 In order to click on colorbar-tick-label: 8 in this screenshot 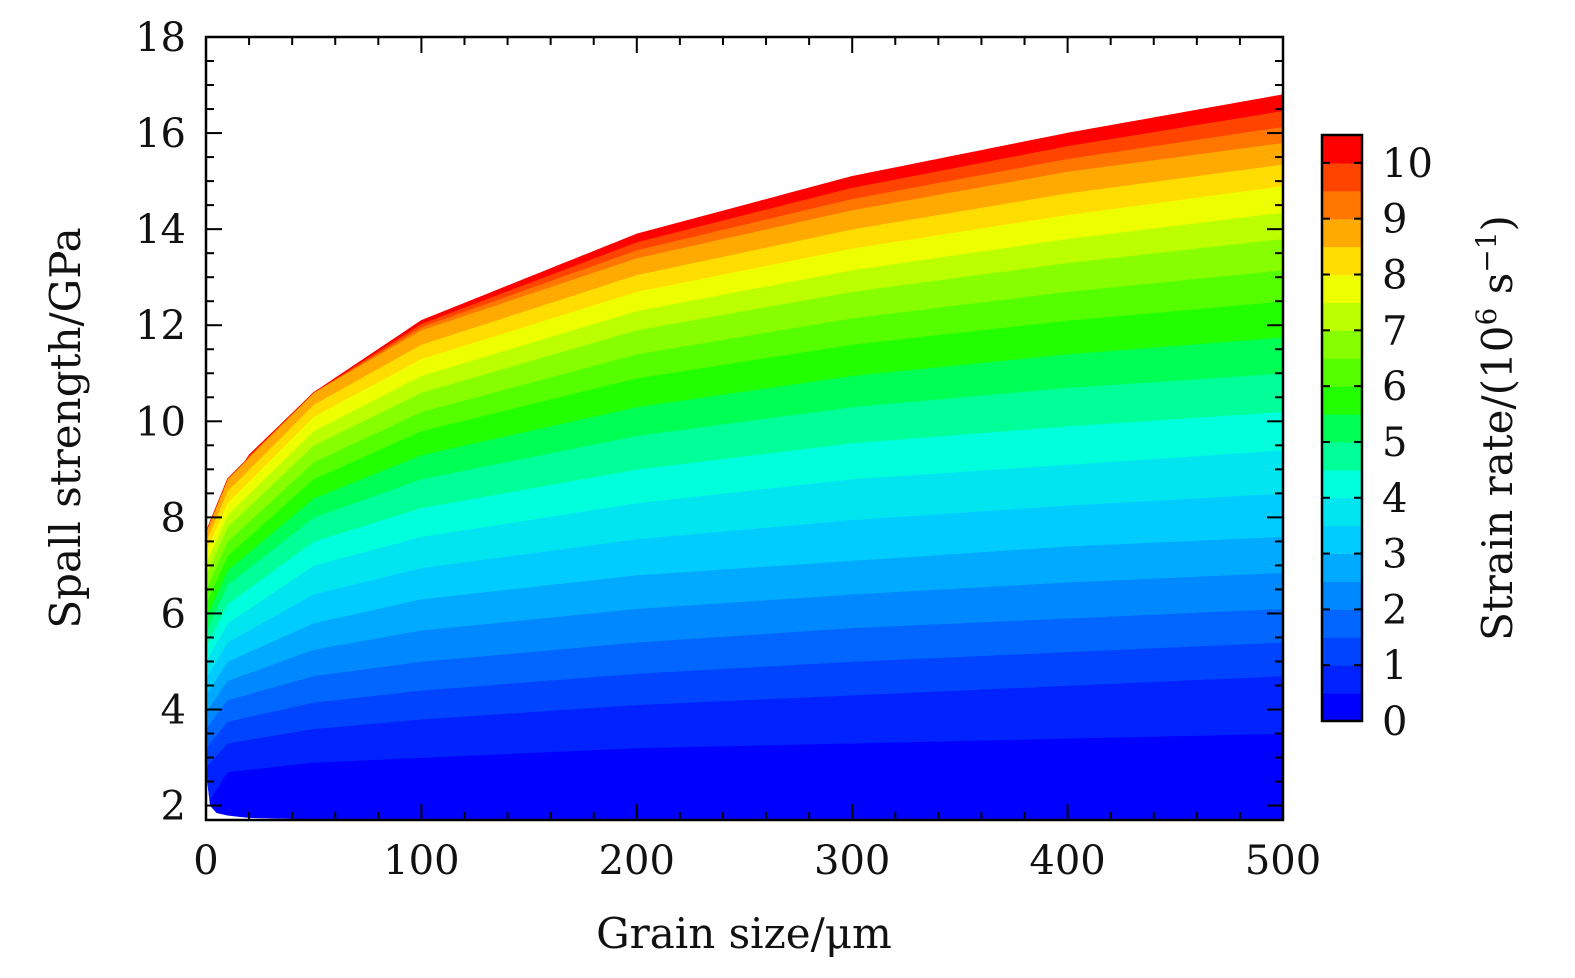, I will do `click(1394, 276)`.